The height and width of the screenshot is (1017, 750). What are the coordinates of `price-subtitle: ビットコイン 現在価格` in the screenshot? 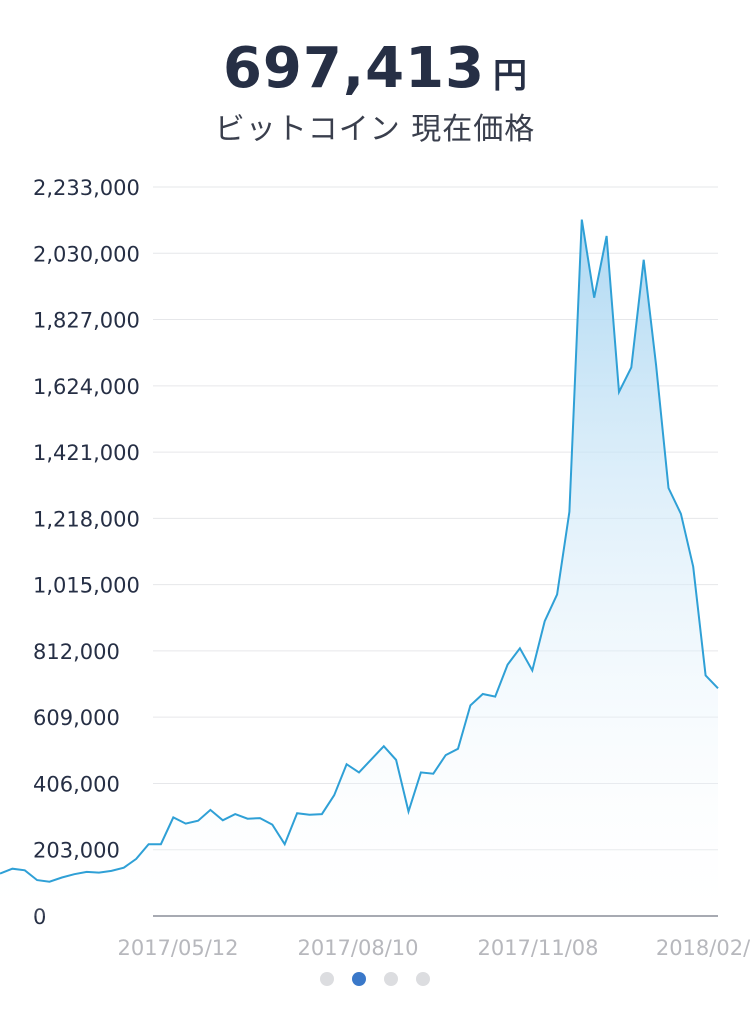 It's located at (375, 129).